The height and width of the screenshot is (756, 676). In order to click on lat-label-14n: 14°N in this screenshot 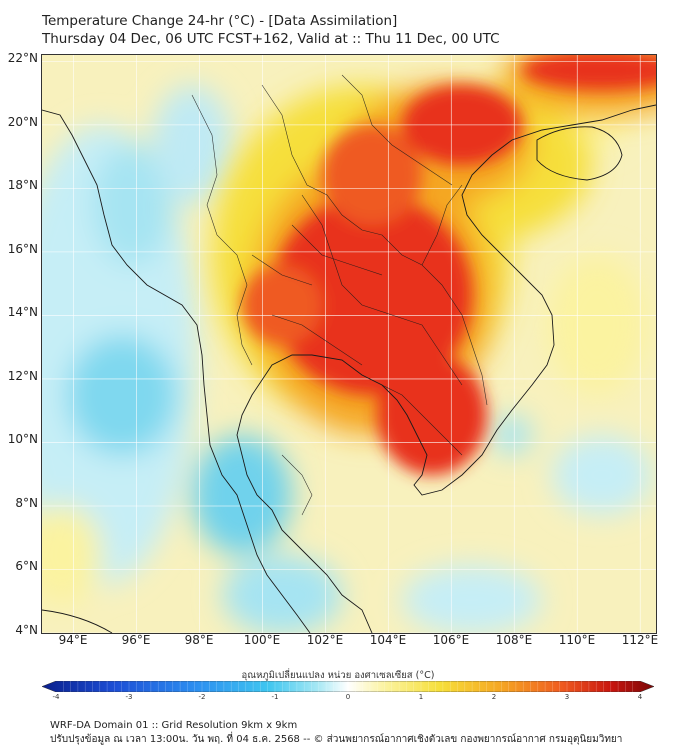, I will do `click(22, 312)`.